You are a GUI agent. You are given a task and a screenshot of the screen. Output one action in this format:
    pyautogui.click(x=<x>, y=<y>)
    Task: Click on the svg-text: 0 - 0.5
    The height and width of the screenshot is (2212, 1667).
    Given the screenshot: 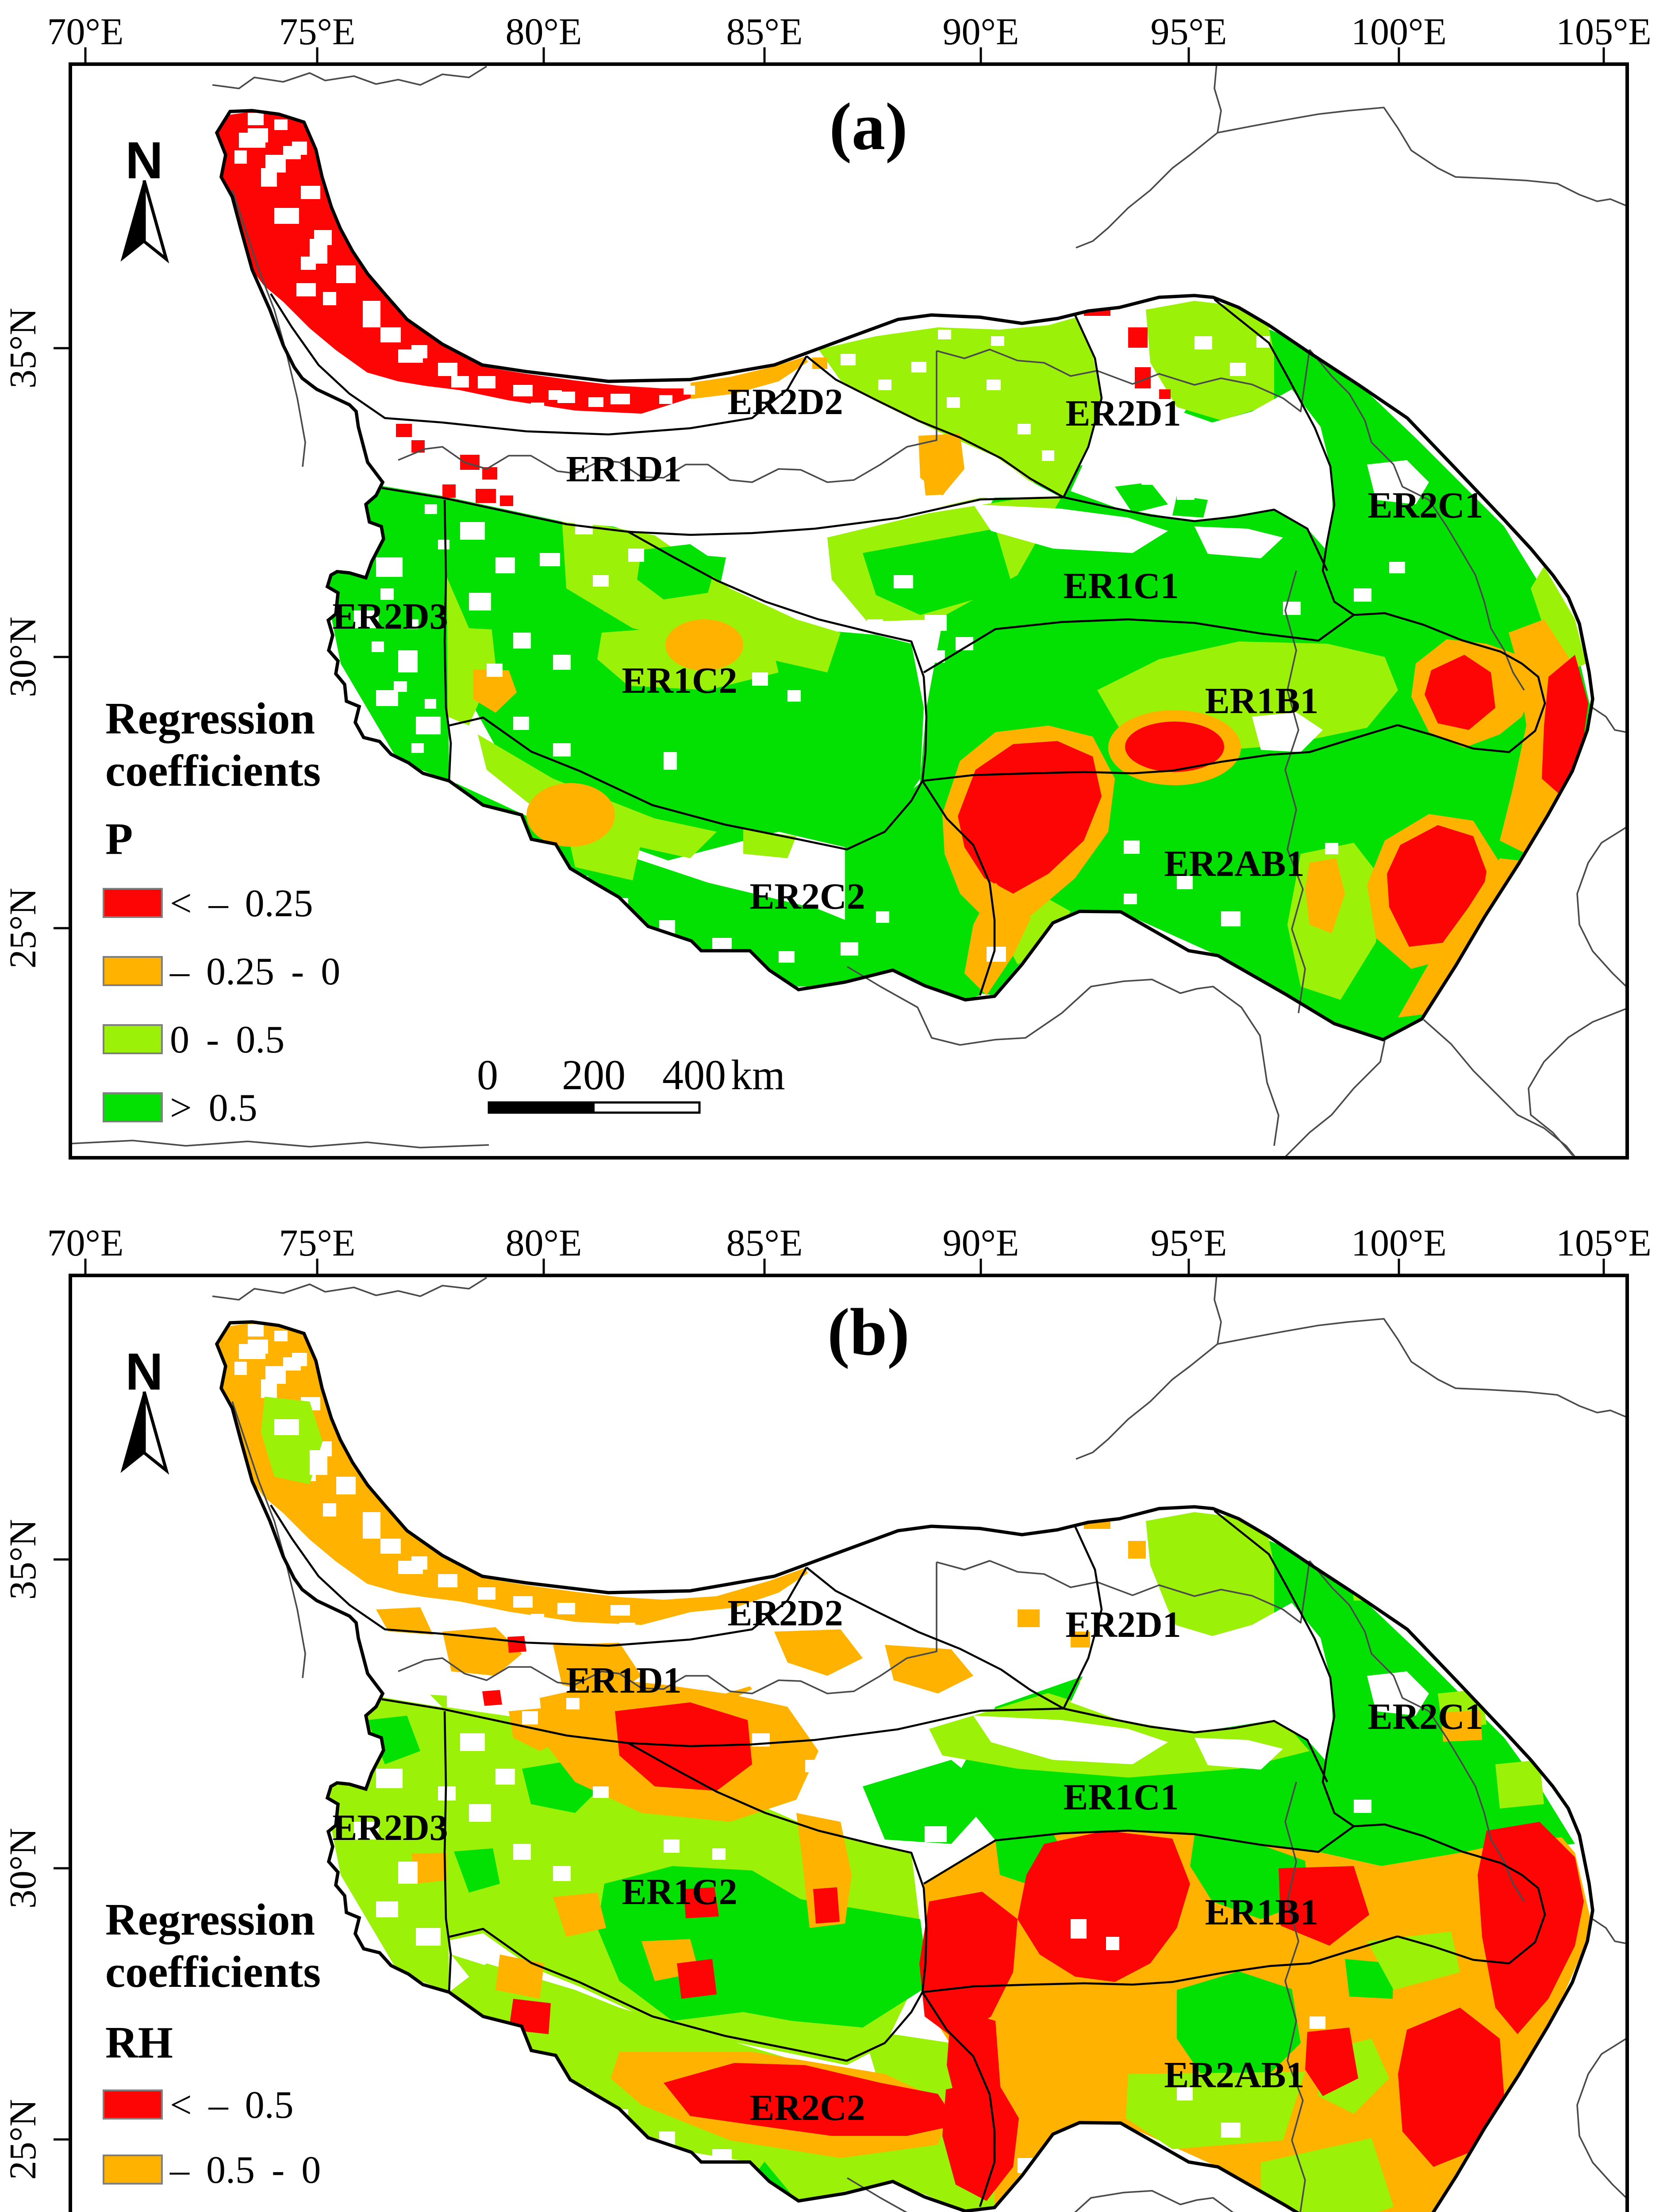 What is the action you would take?
    pyautogui.click(x=227, y=1039)
    